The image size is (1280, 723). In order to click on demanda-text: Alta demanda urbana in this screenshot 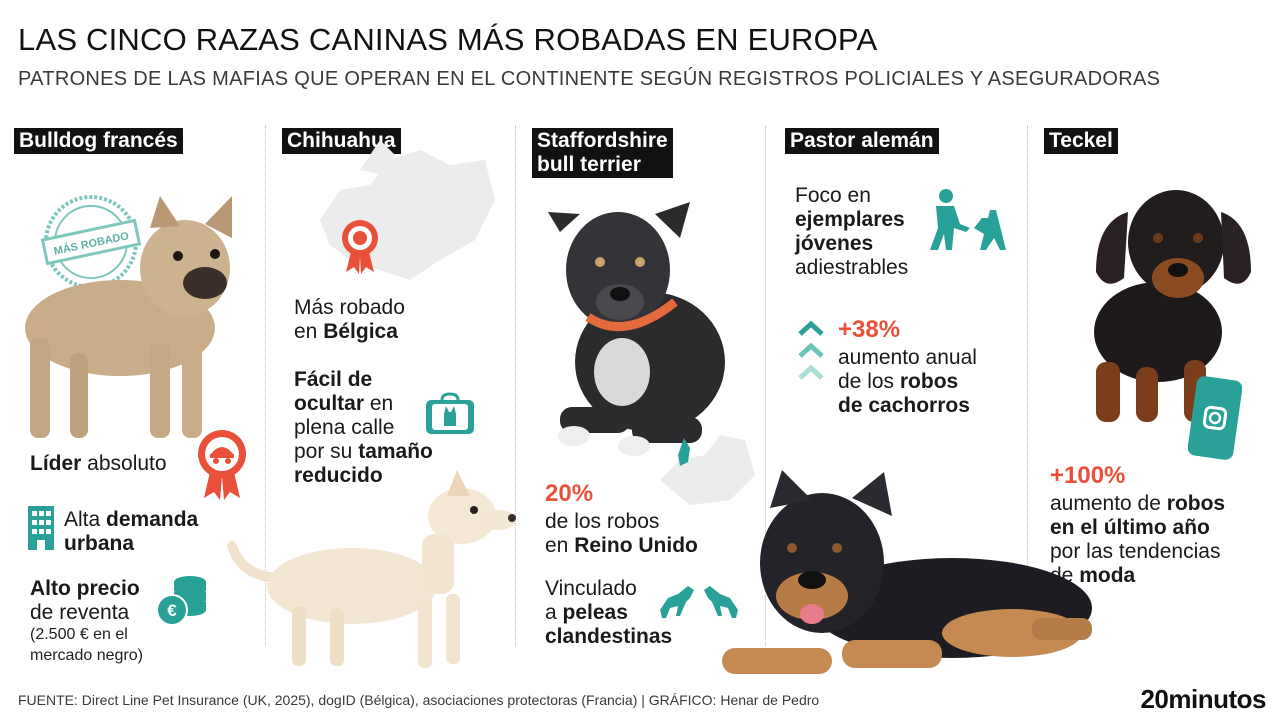, I will do `click(131, 531)`.